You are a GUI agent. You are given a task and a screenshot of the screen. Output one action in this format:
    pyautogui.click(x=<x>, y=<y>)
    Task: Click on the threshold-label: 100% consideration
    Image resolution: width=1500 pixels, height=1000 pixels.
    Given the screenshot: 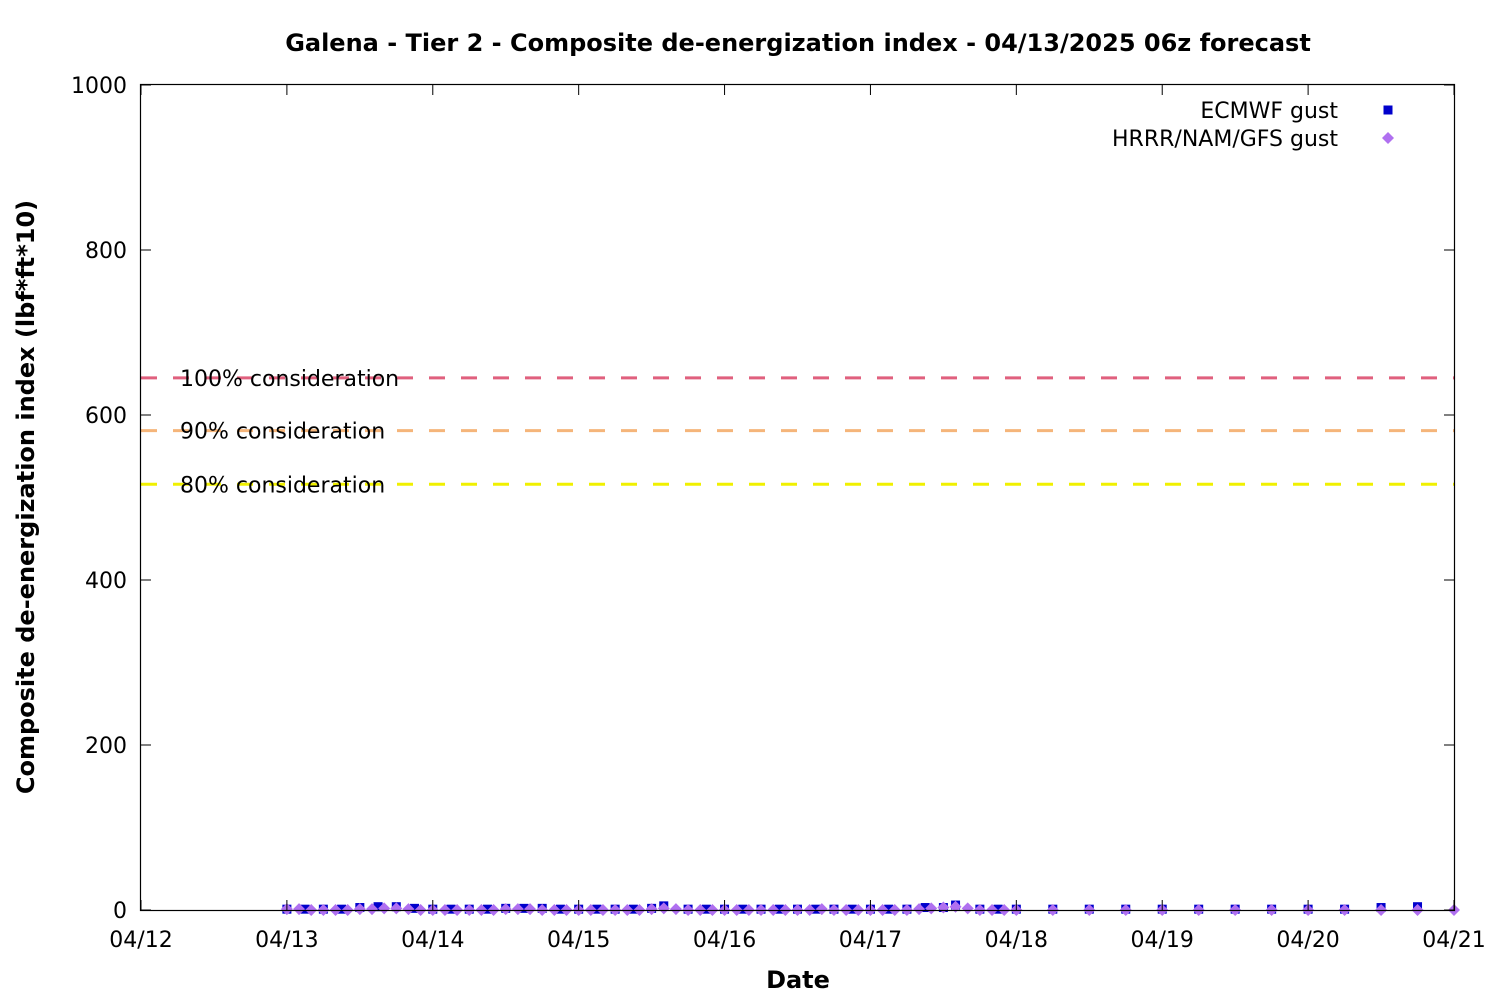 What is the action you would take?
    pyautogui.click(x=289, y=379)
    